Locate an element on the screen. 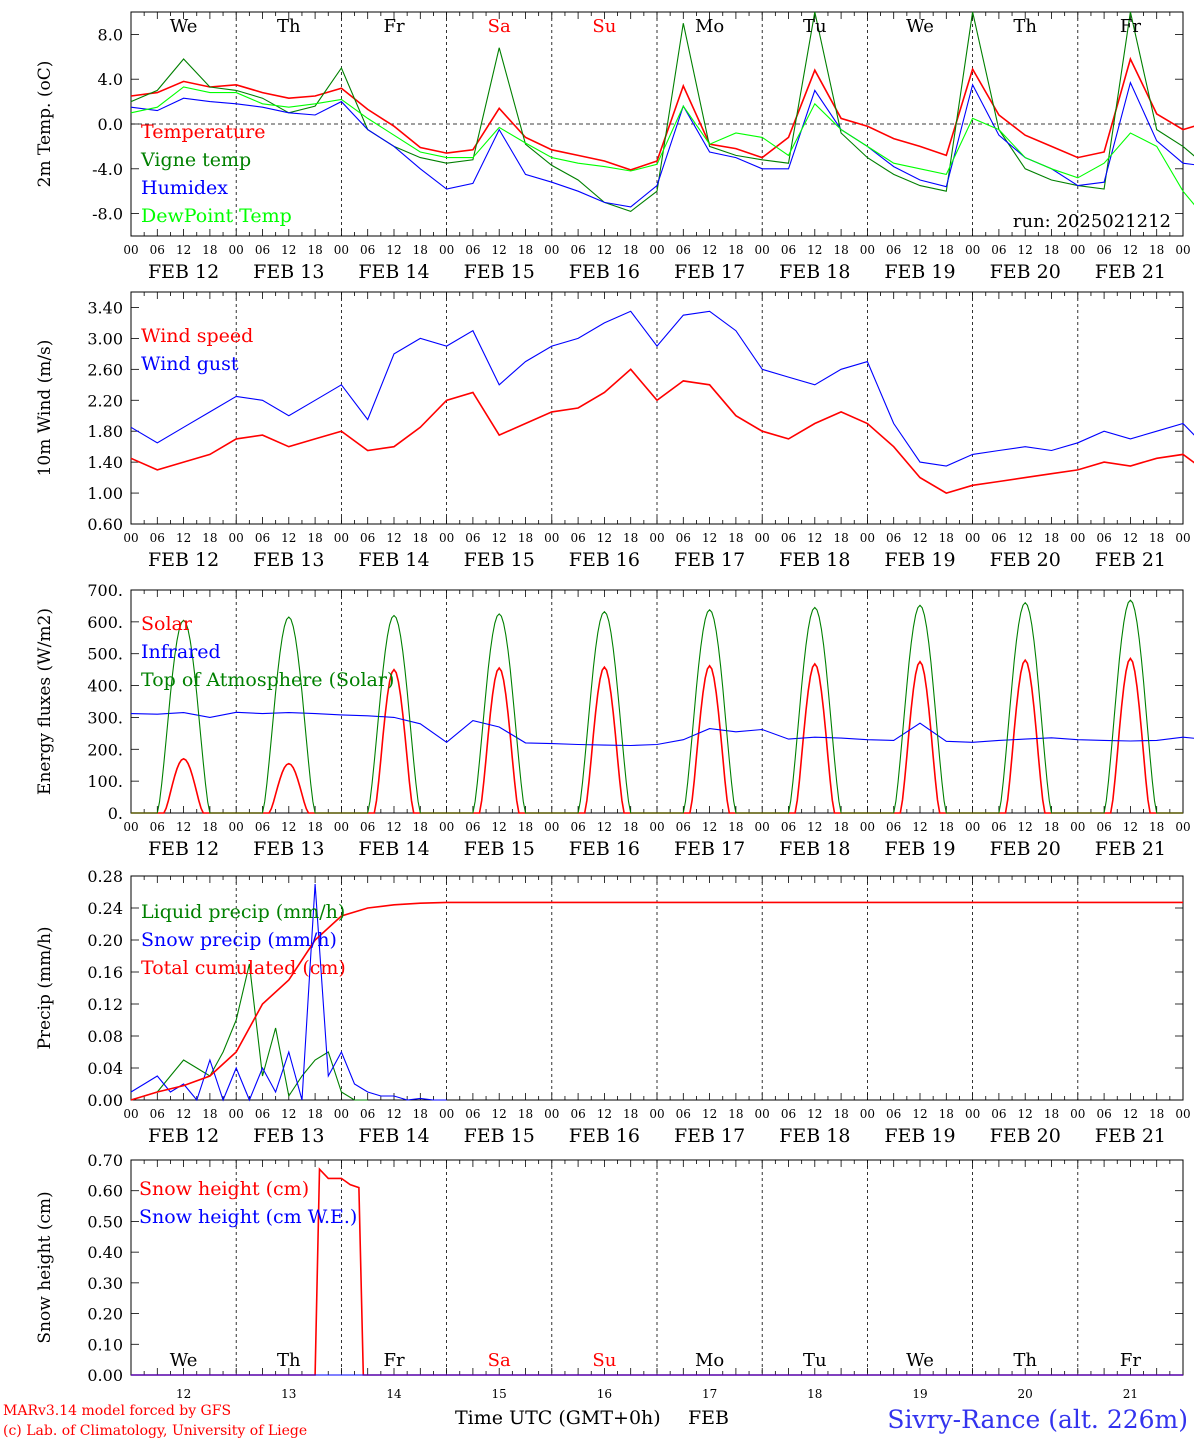  day-number-label: 18 is located at coordinates (814, 1394).